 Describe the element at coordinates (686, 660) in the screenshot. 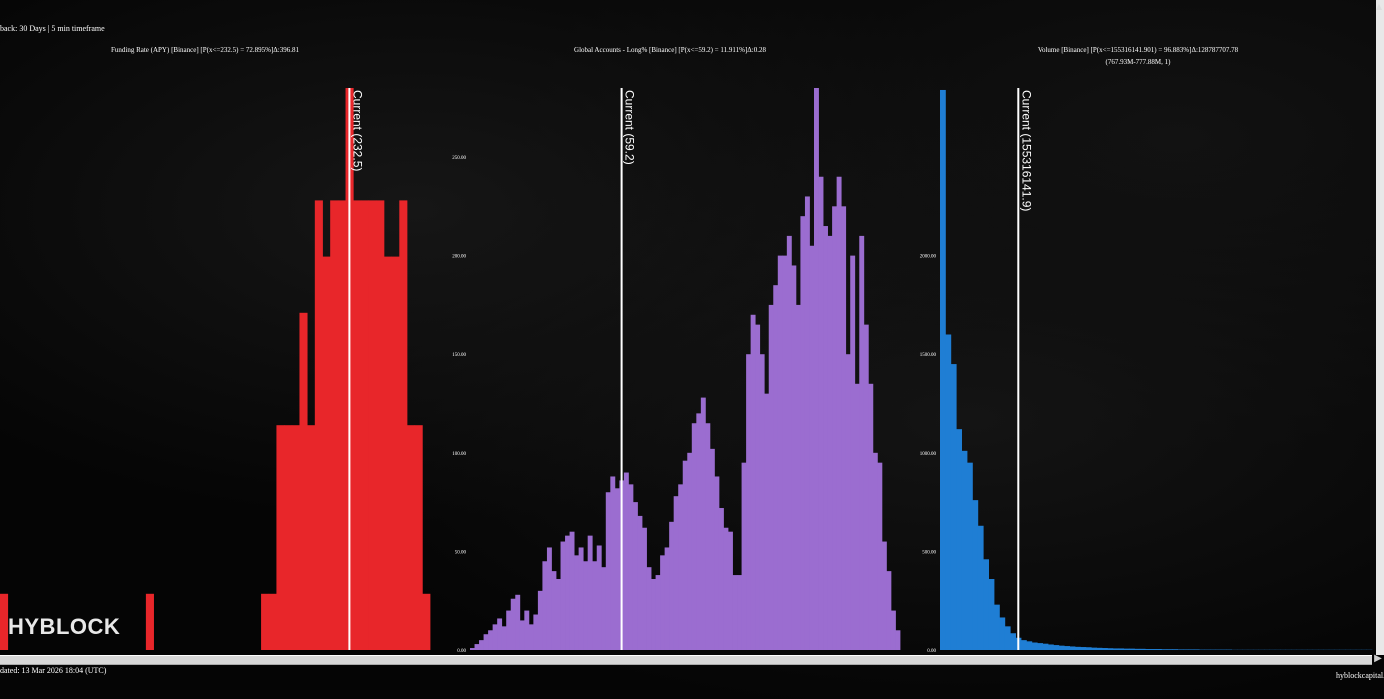

I see `horizontal-scrollbar` at that location.